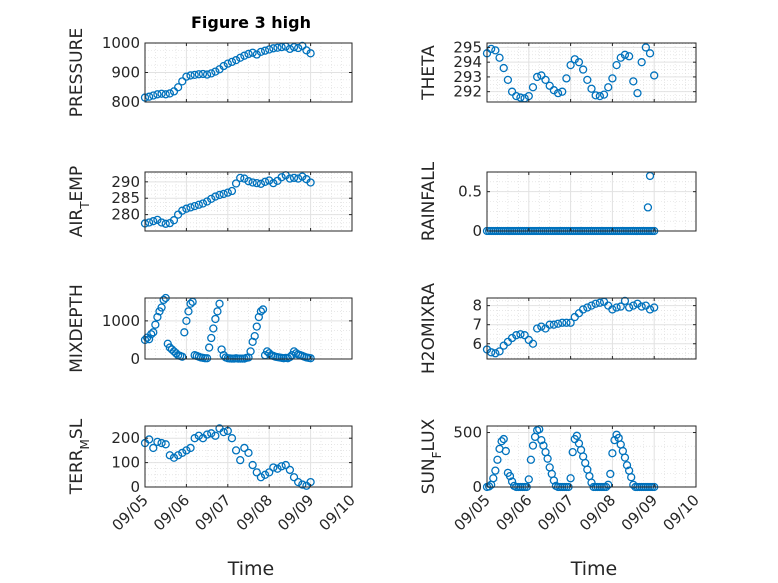 This screenshot has height=583, width=778. Describe the element at coordinates (470, 192) in the screenshot. I see `y-tick-label: 0.5` at that location.